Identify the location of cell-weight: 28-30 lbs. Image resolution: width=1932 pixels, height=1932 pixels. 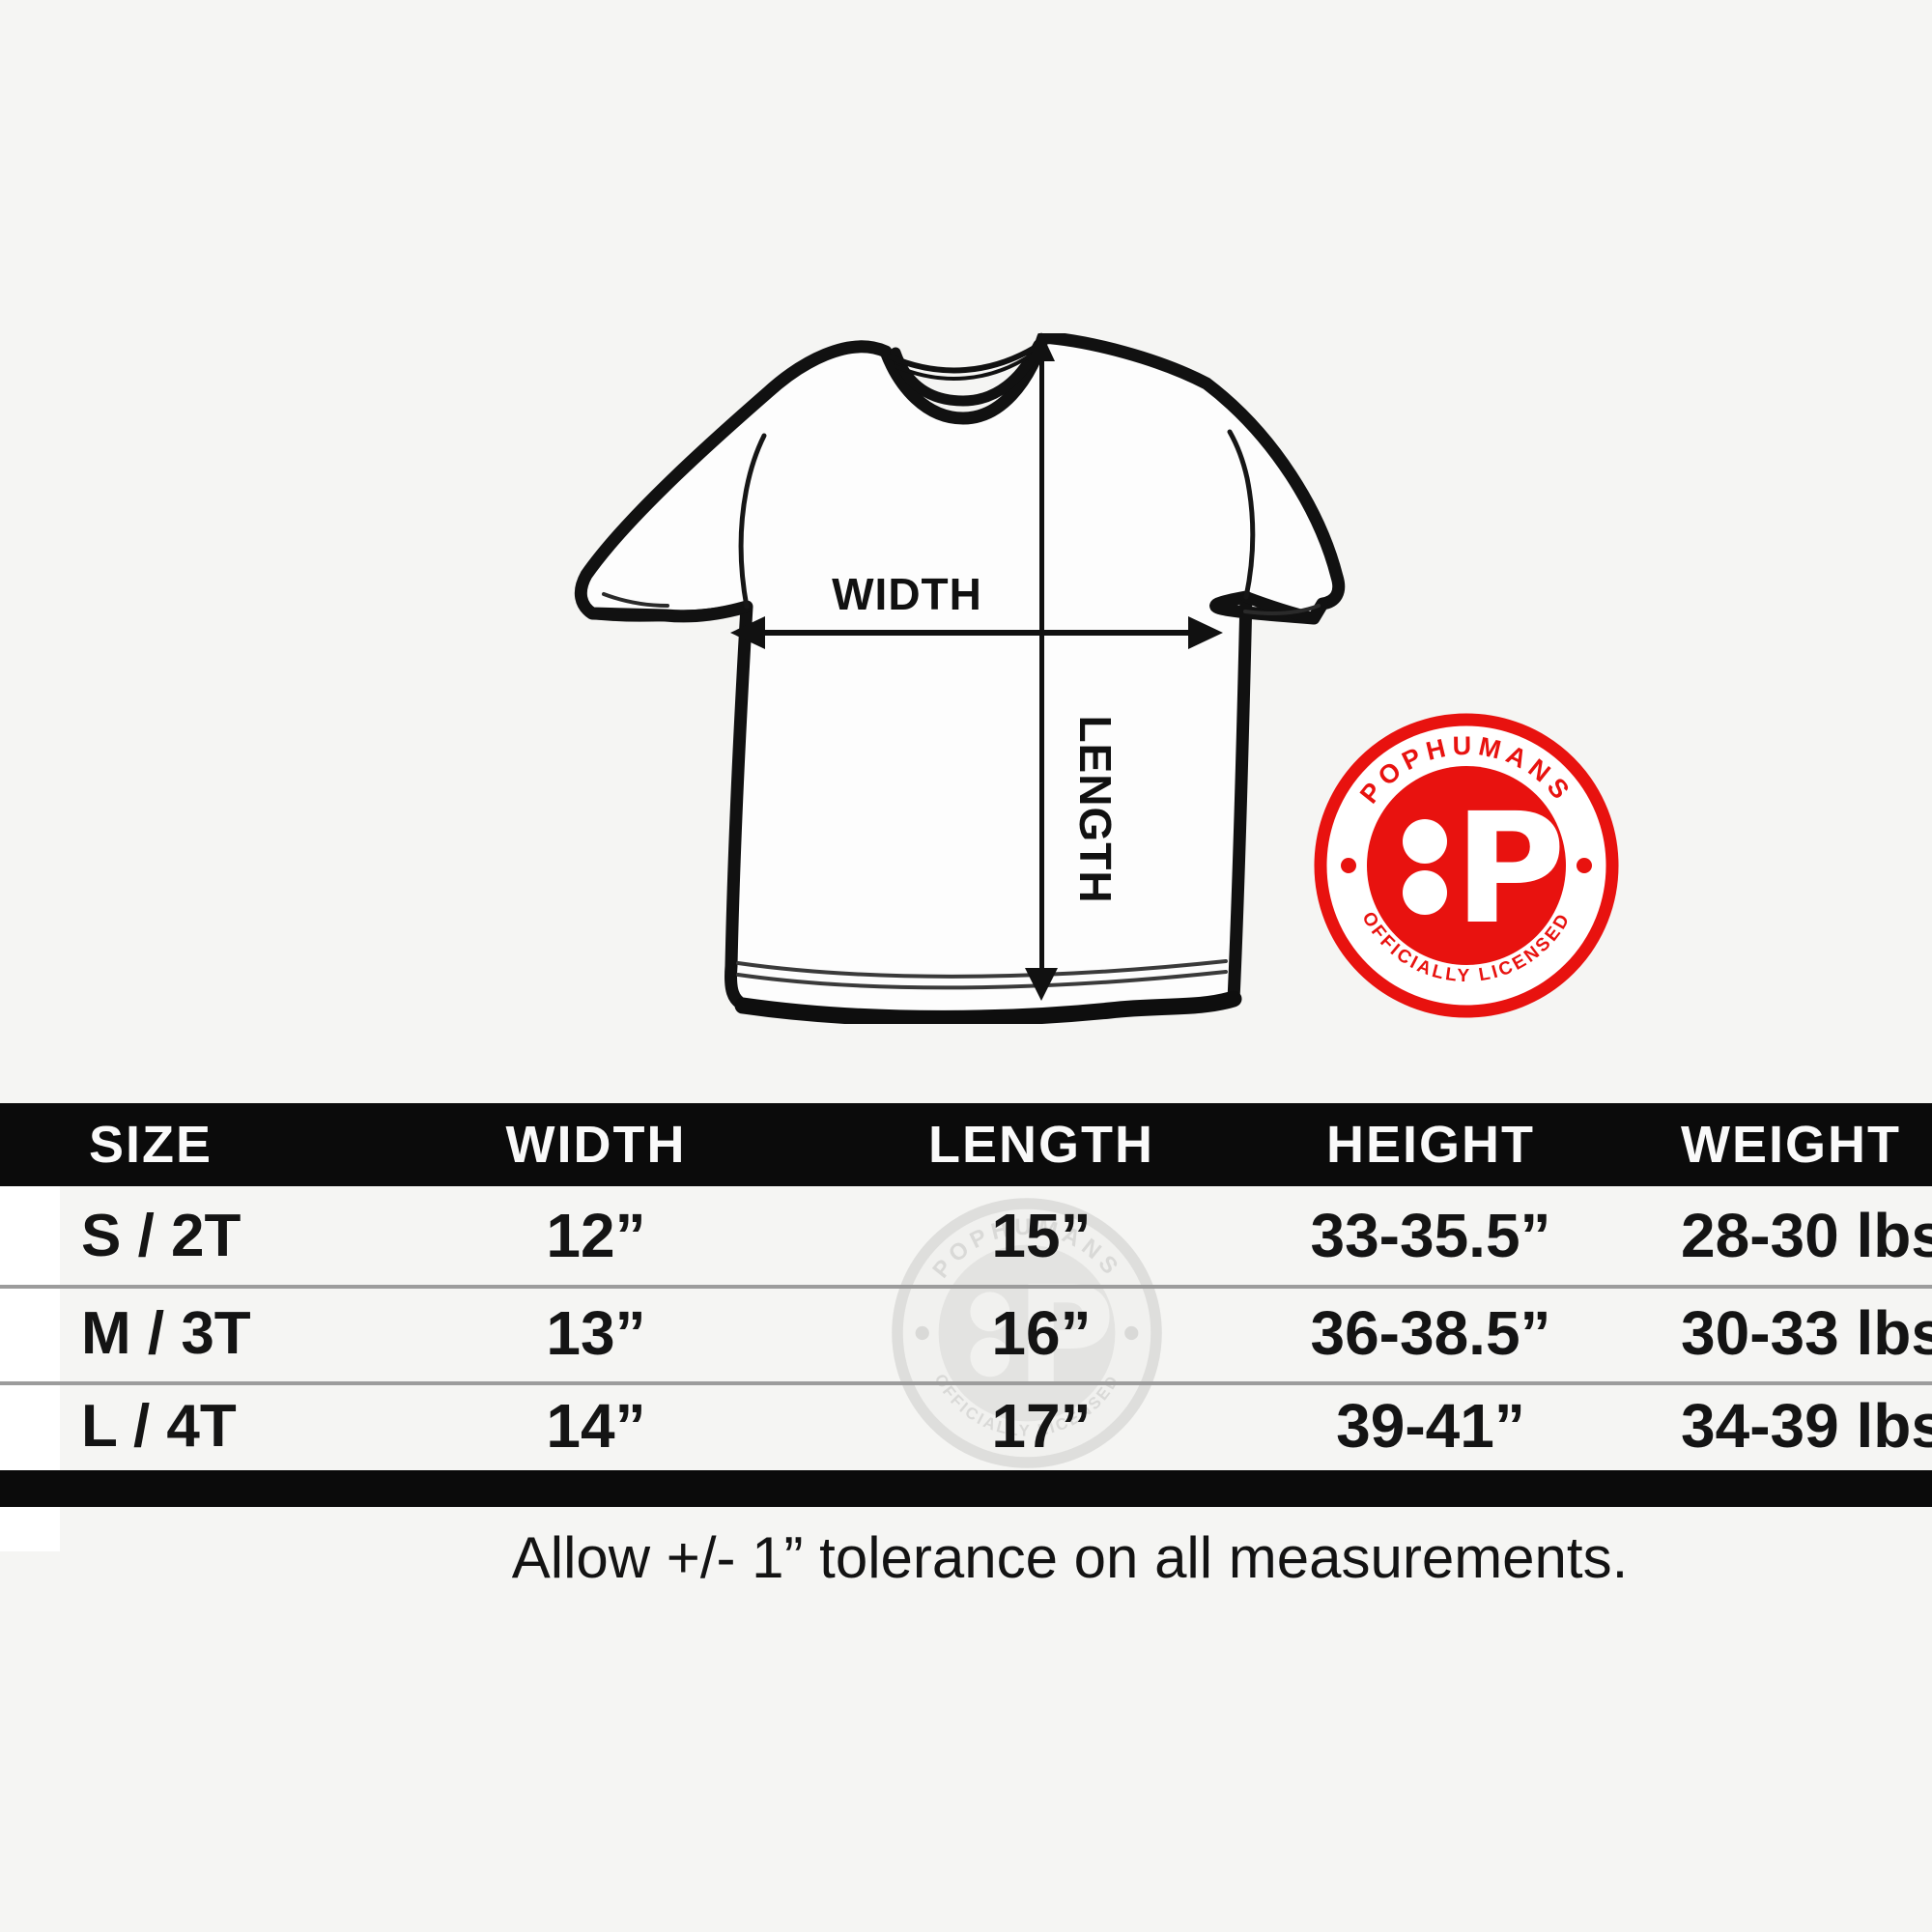
(1806, 1235).